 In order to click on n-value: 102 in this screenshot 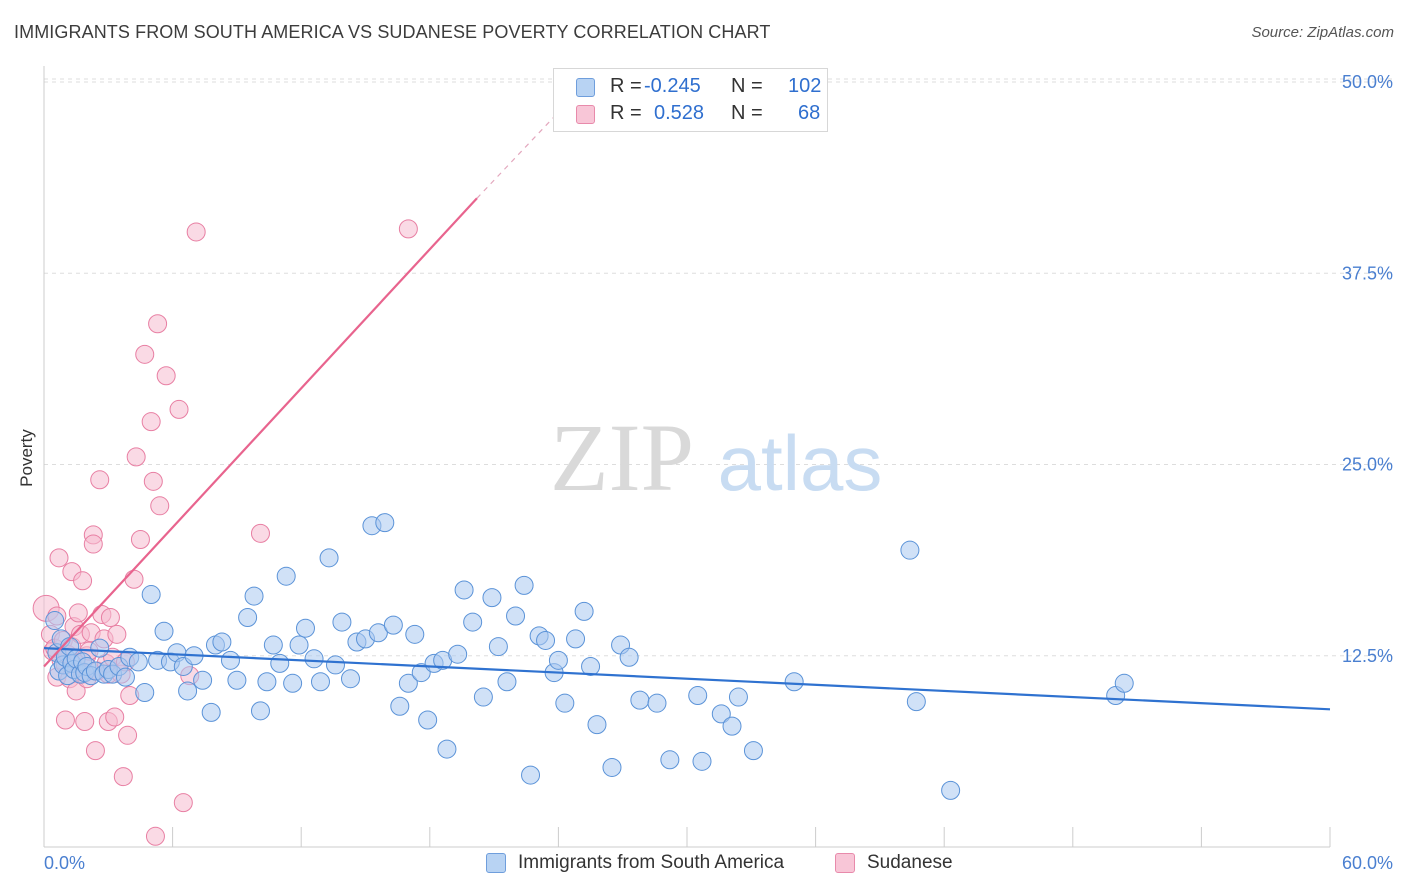, I will do `click(805, 86)`.